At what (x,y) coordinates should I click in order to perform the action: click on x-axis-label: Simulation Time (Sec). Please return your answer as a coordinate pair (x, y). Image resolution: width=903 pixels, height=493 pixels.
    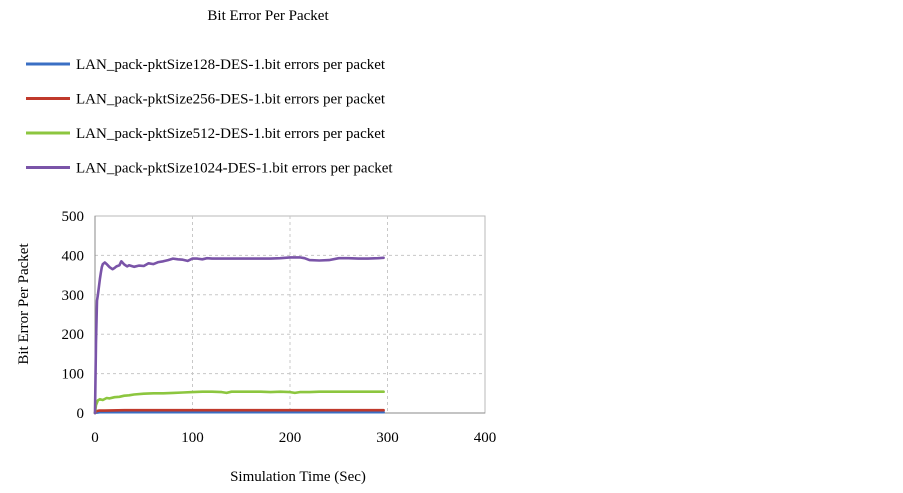
    Looking at the image, I should click on (298, 477).